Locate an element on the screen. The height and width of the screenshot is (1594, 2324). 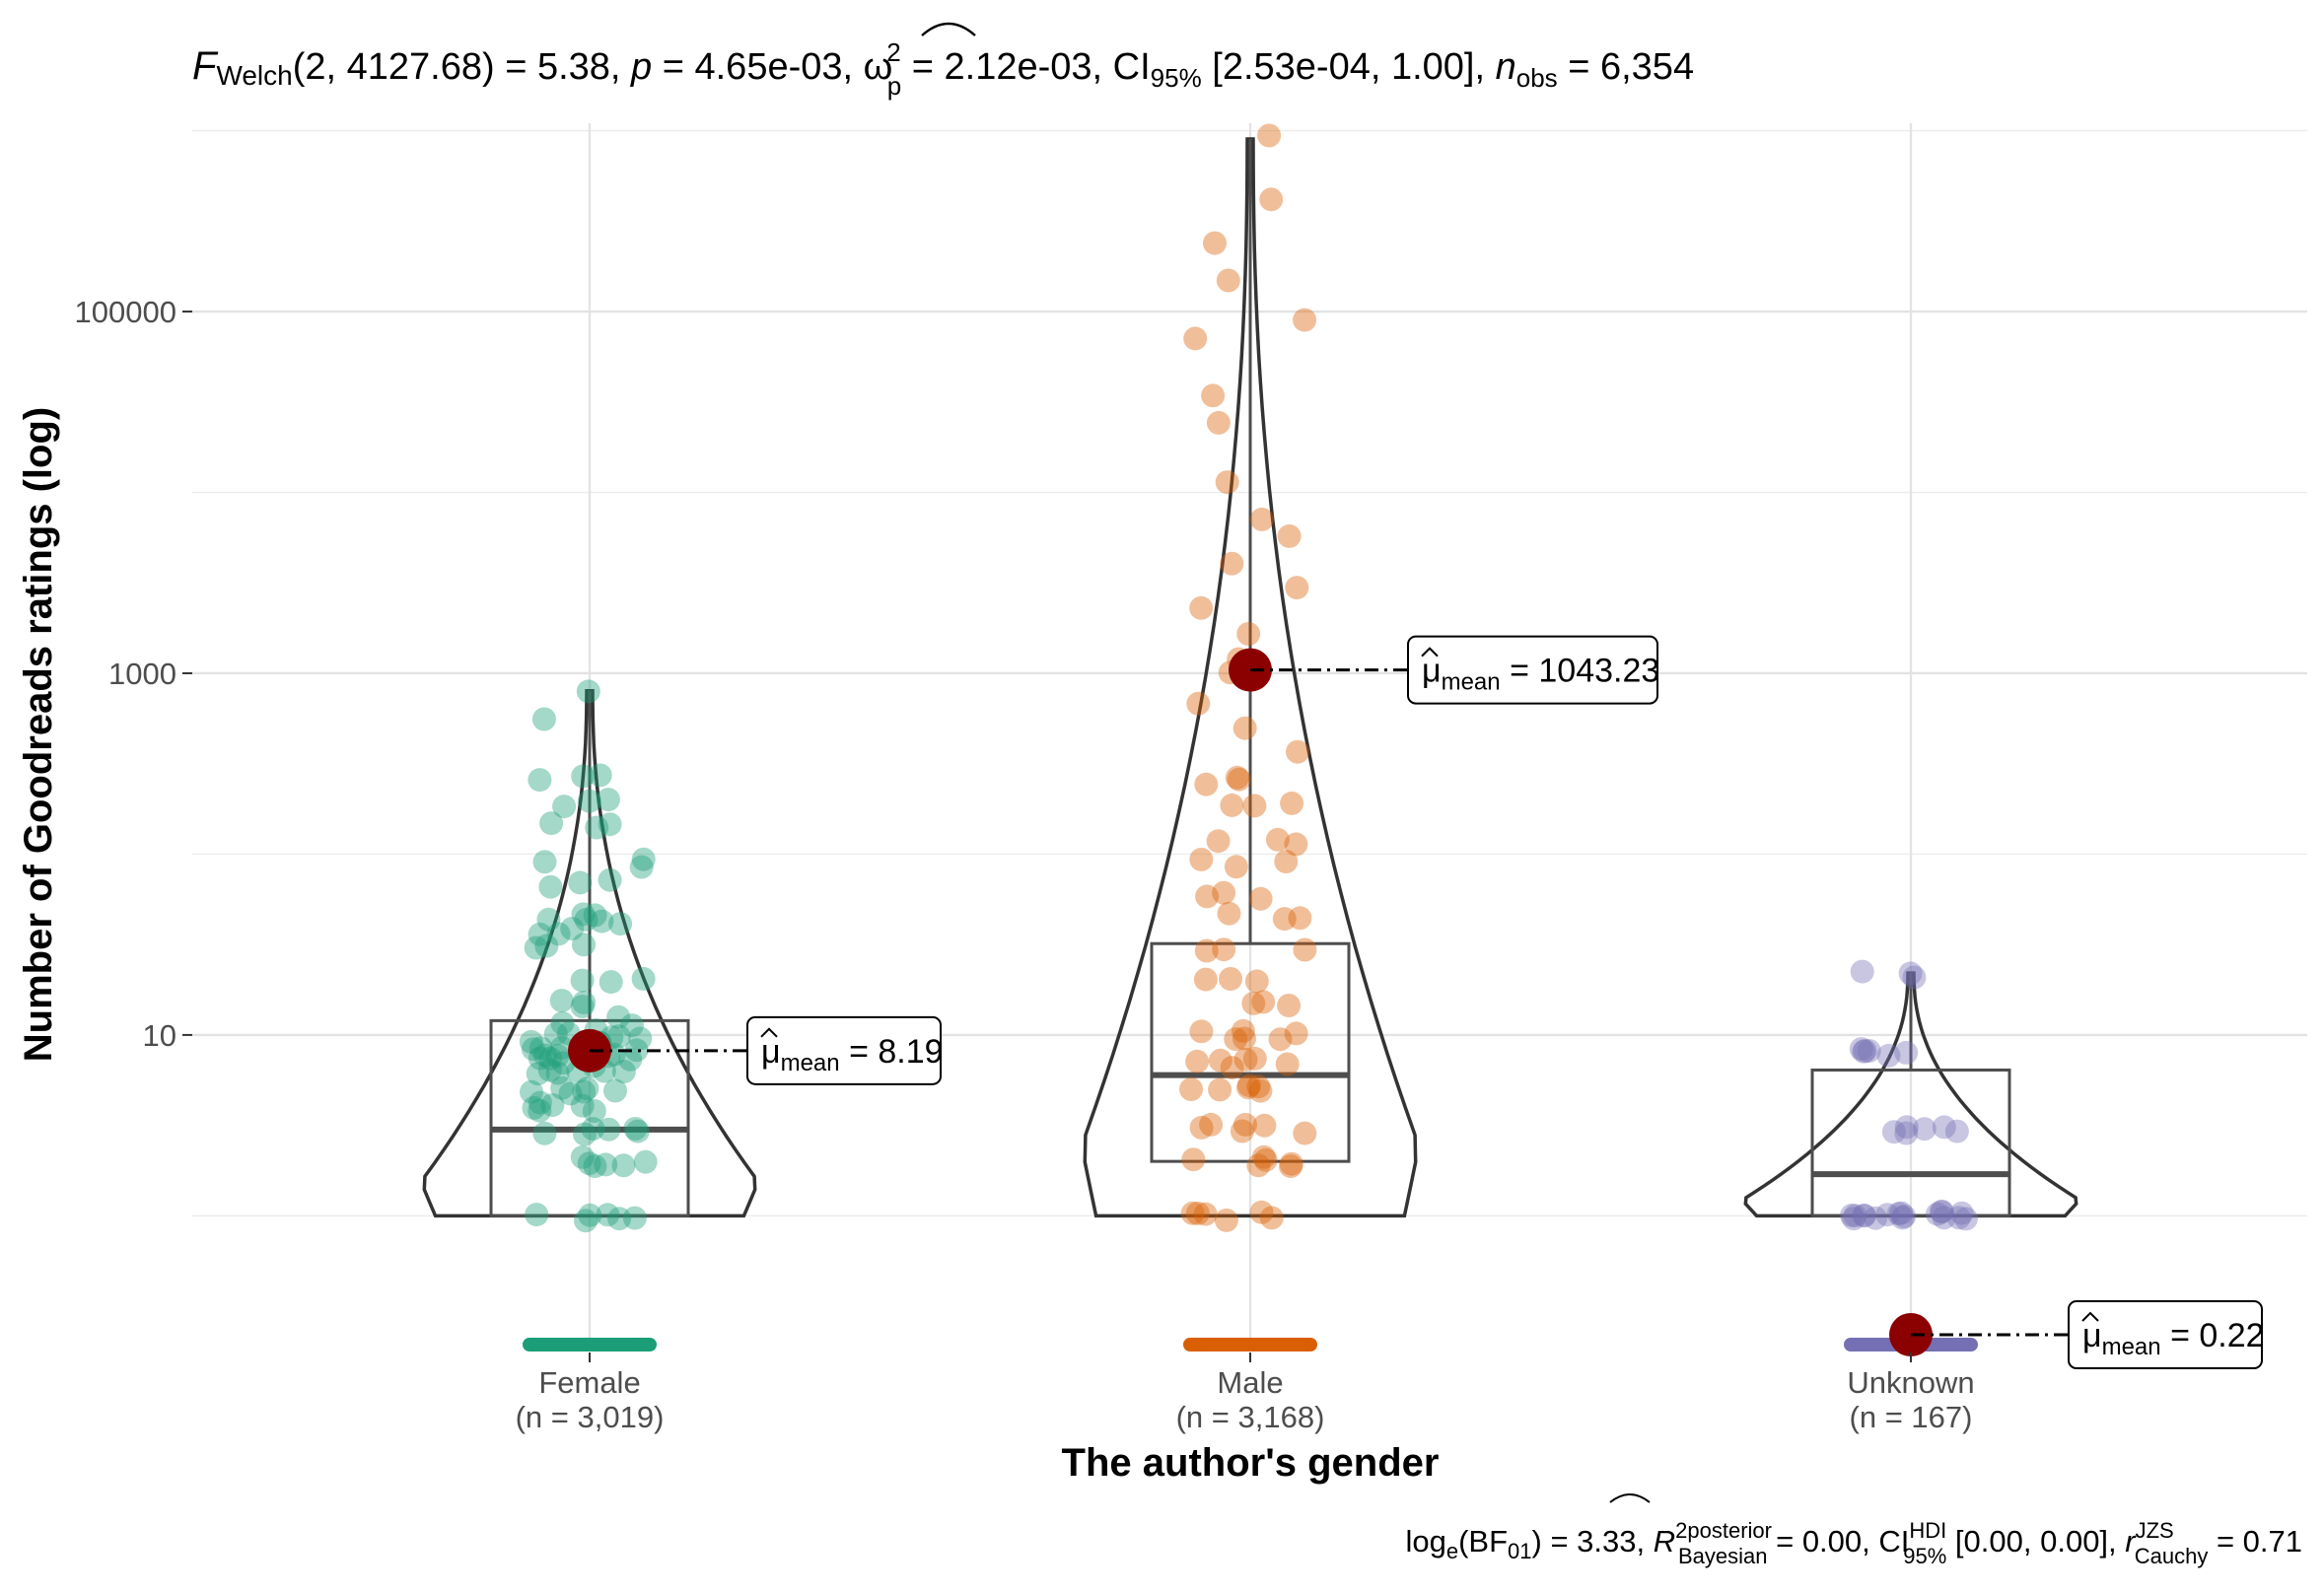
mu-symbol: μ is located at coordinates (2092, 1335).